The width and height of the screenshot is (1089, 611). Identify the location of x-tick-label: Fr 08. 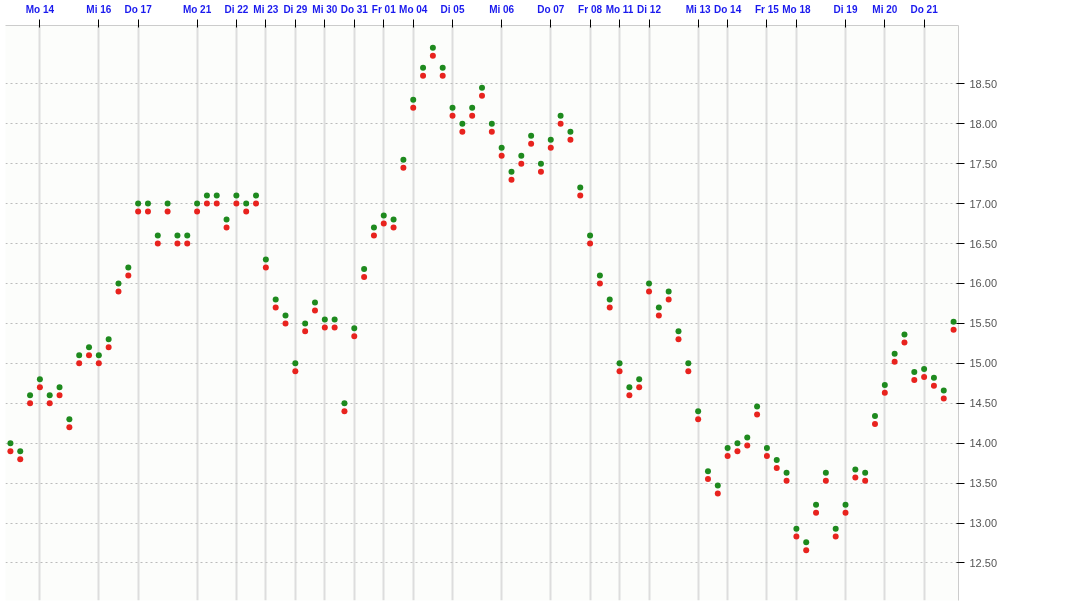
(590, 9).